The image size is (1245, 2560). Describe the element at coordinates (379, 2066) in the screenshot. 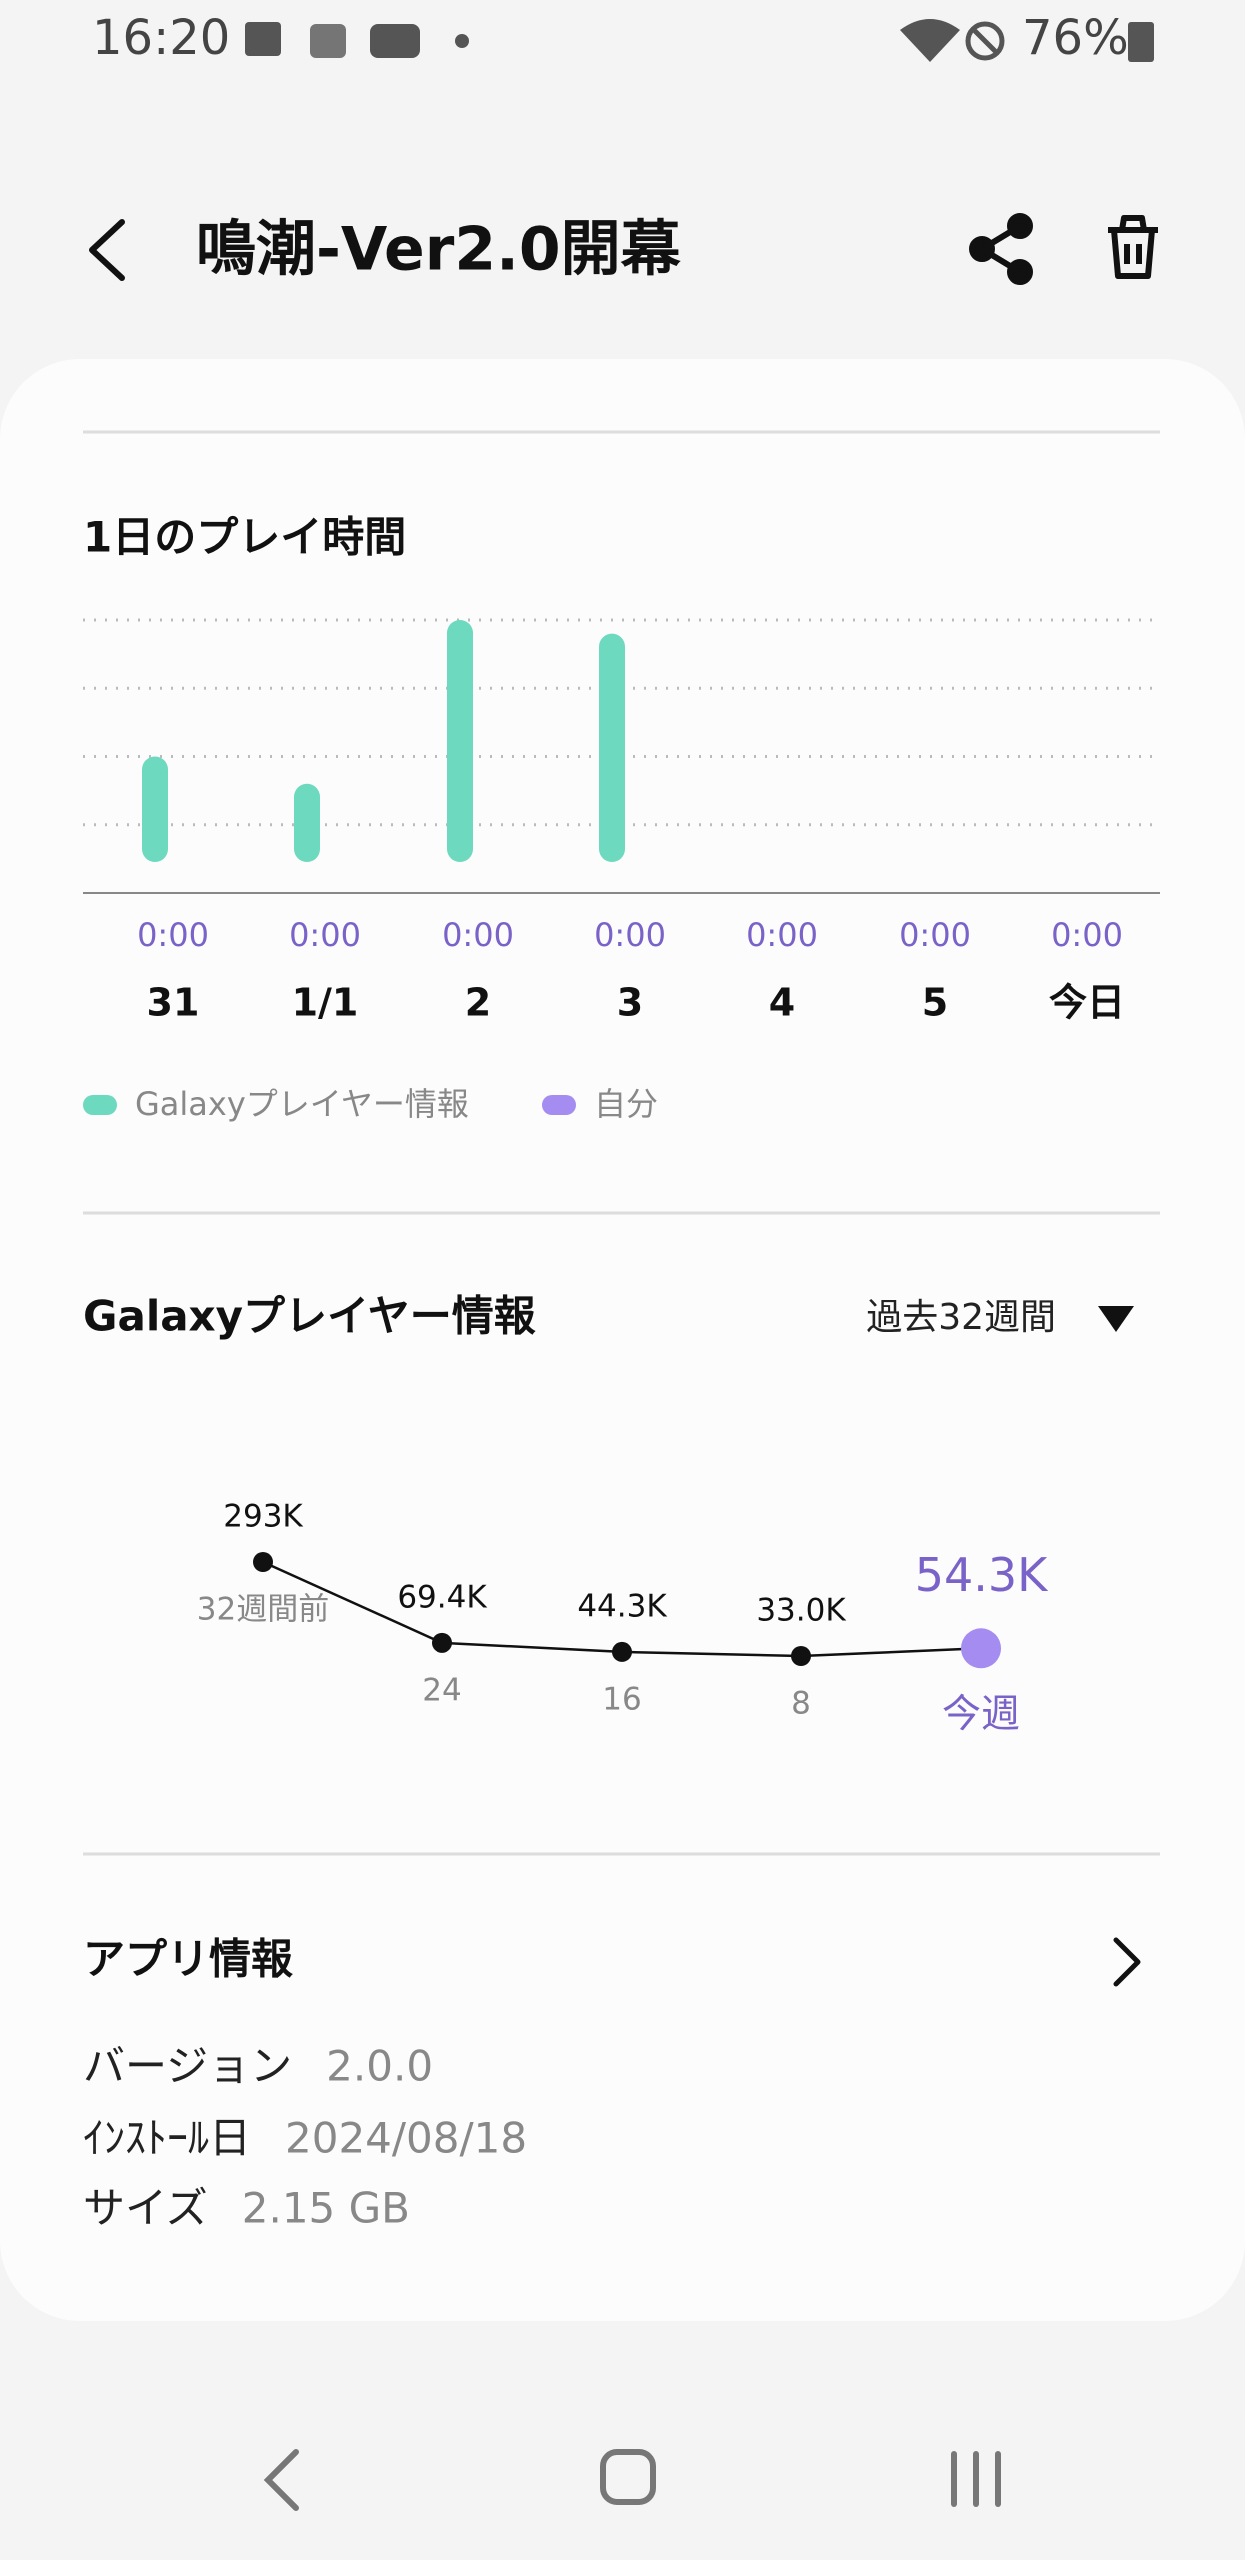

I see `info-value: 2.0.0` at that location.